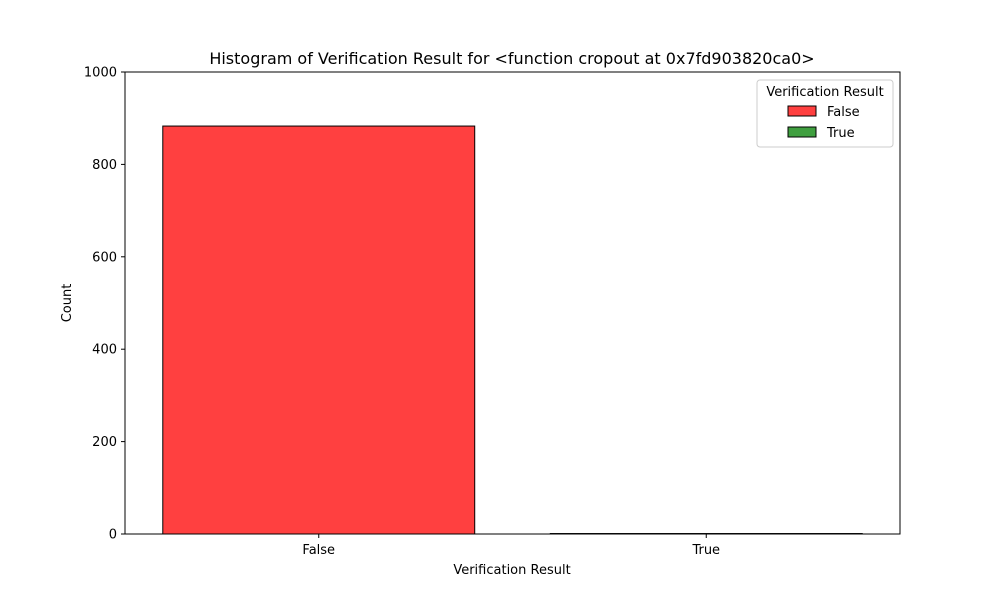  What do you see at coordinates (802, 132) in the screenshot?
I see `legend-swatch-true` at bounding box center [802, 132].